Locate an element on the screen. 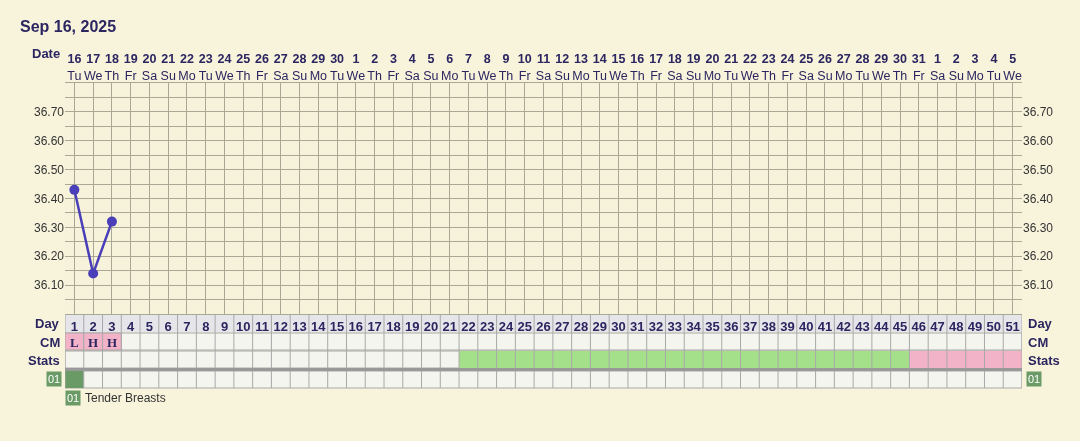 The height and width of the screenshot is (441, 1080). x-tick-label: 4 is located at coordinates (131, 326).